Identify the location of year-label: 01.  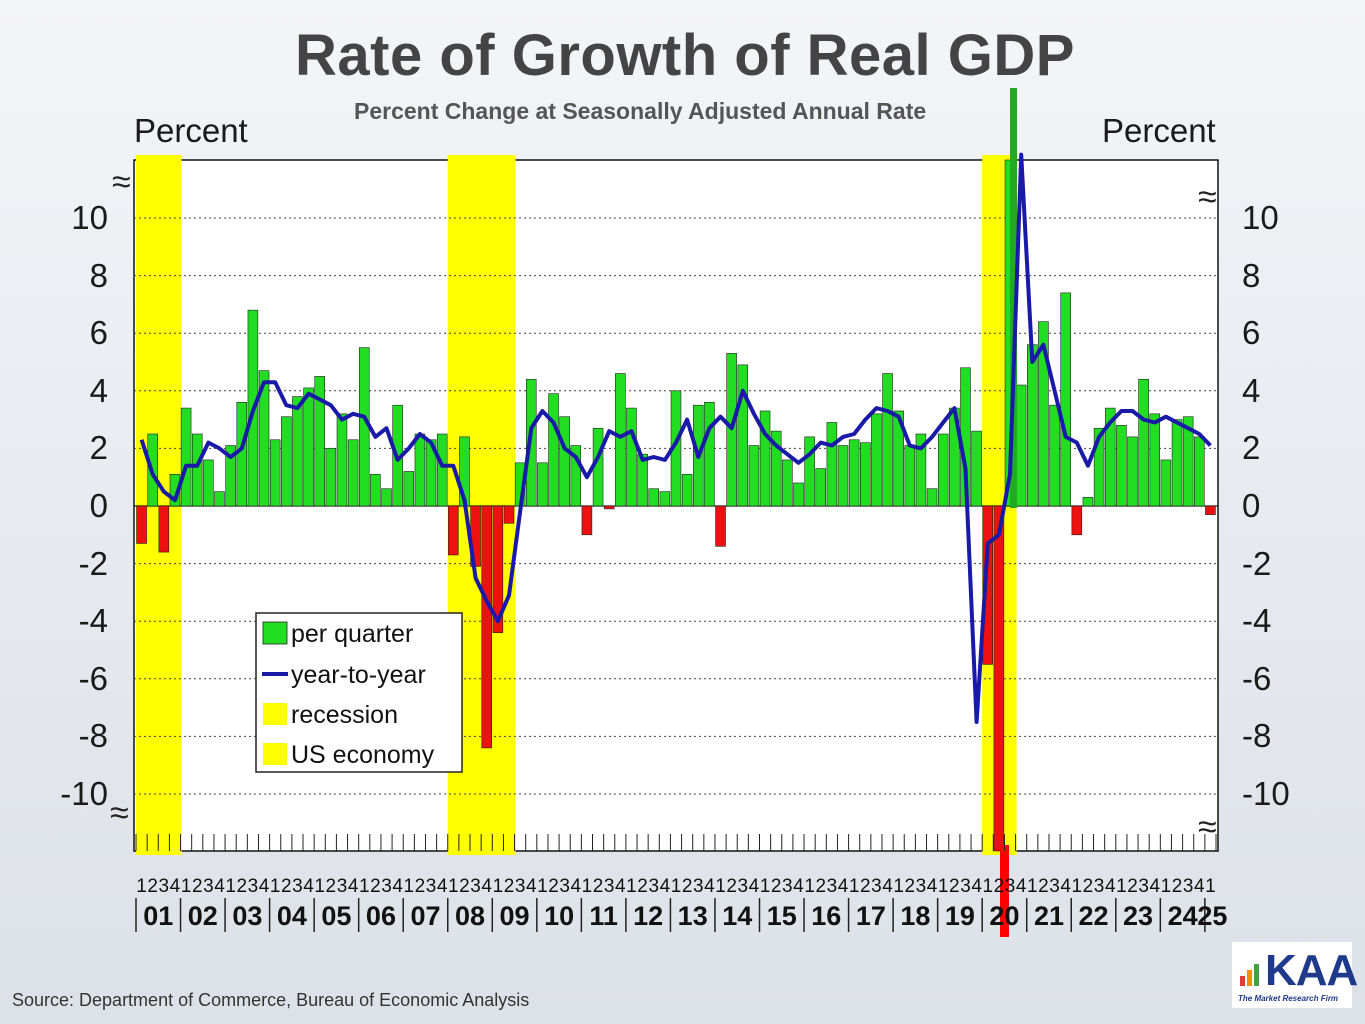
(158, 916).